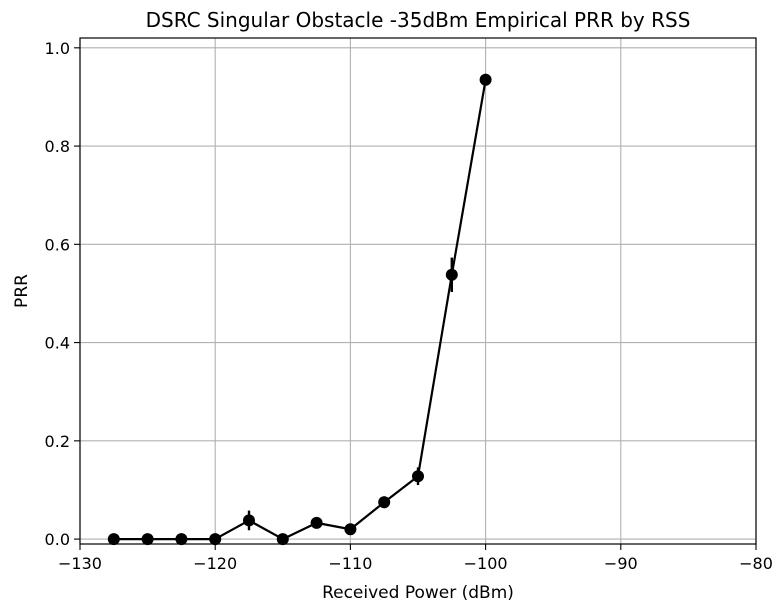  What do you see at coordinates (57, 441) in the screenshot?
I see `y-tick-label: 0.2` at bounding box center [57, 441].